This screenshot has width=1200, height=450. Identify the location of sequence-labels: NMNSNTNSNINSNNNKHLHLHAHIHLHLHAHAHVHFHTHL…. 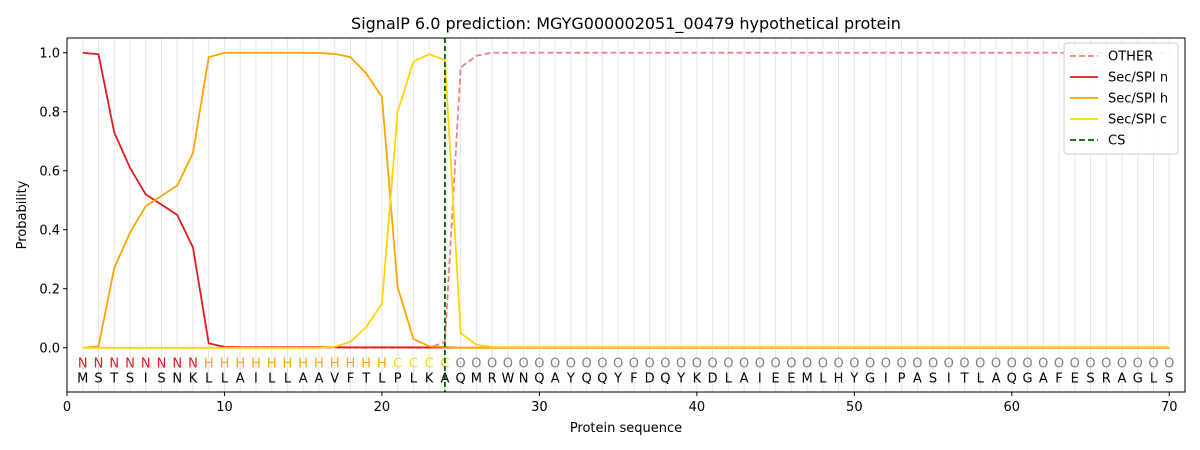
(625, 372).